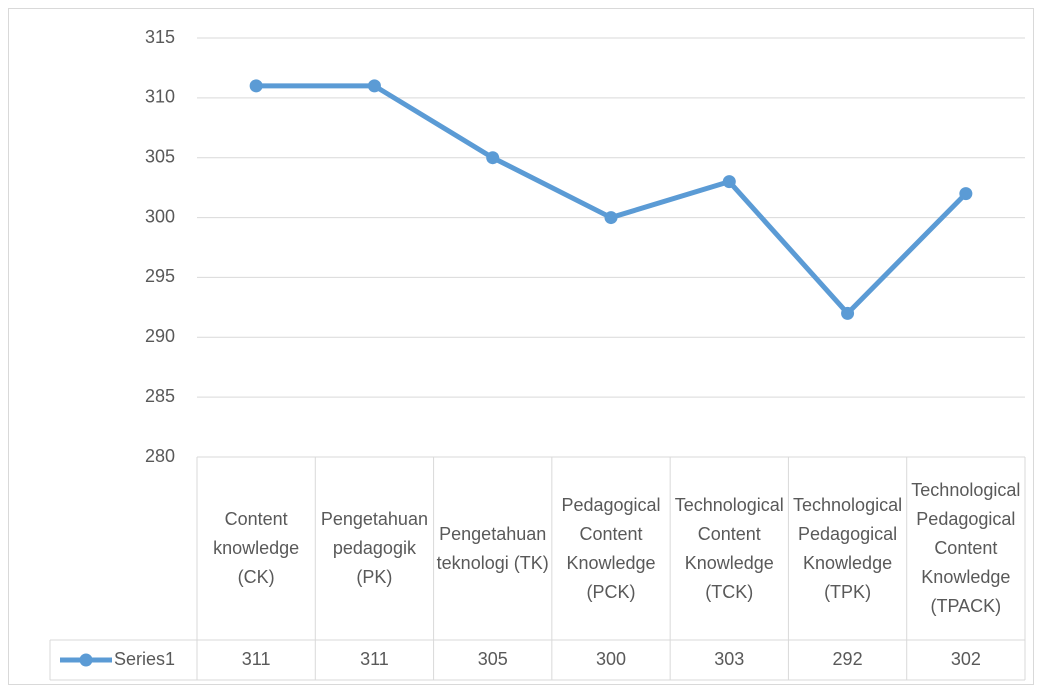  I want to click on table-value: 305, so click(493, 659).